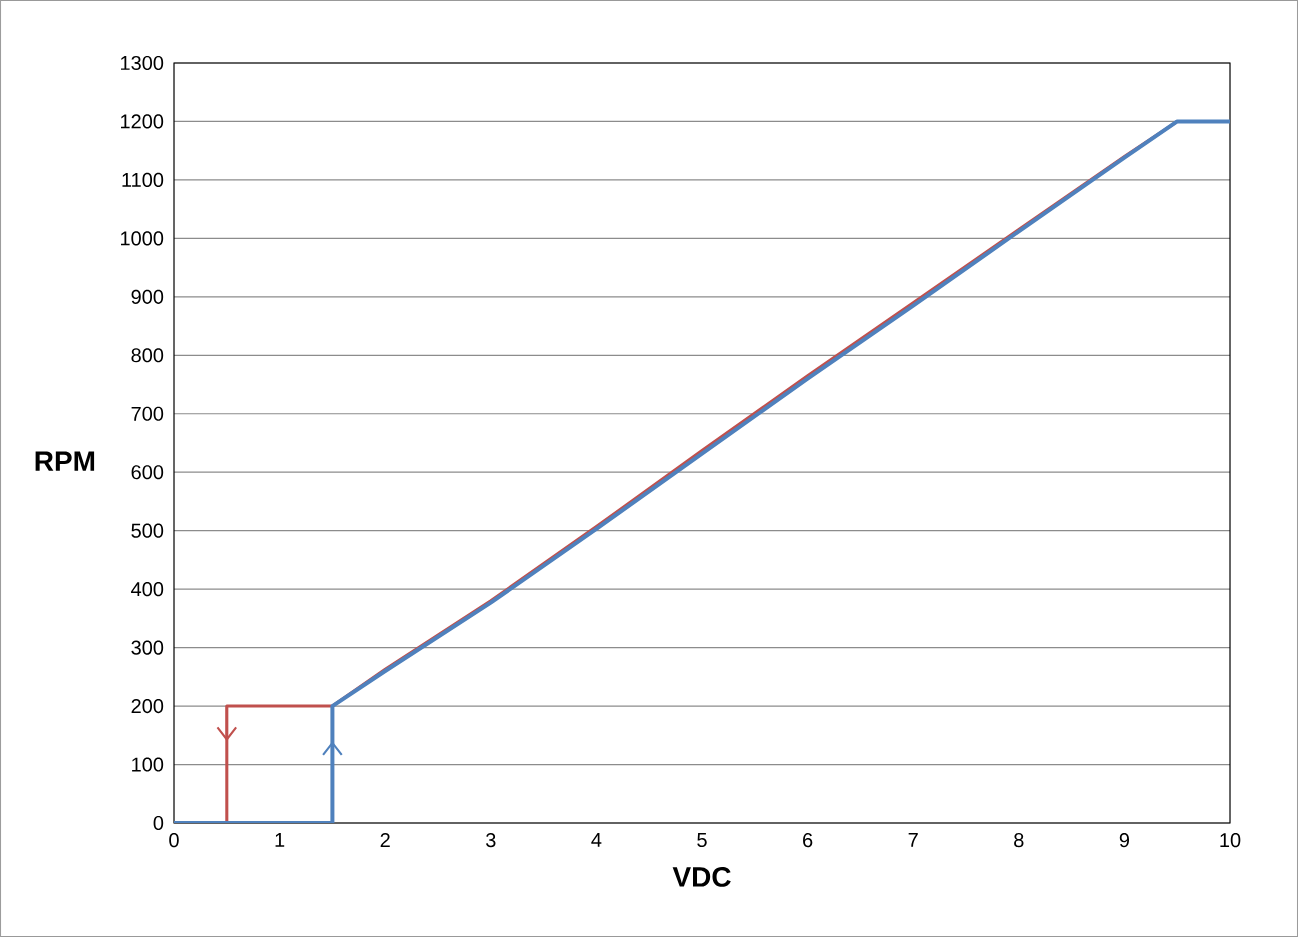 The width and height of the screenshot is (1298, 937). I want to click on x-tick-label: 0, so click(174, 840).